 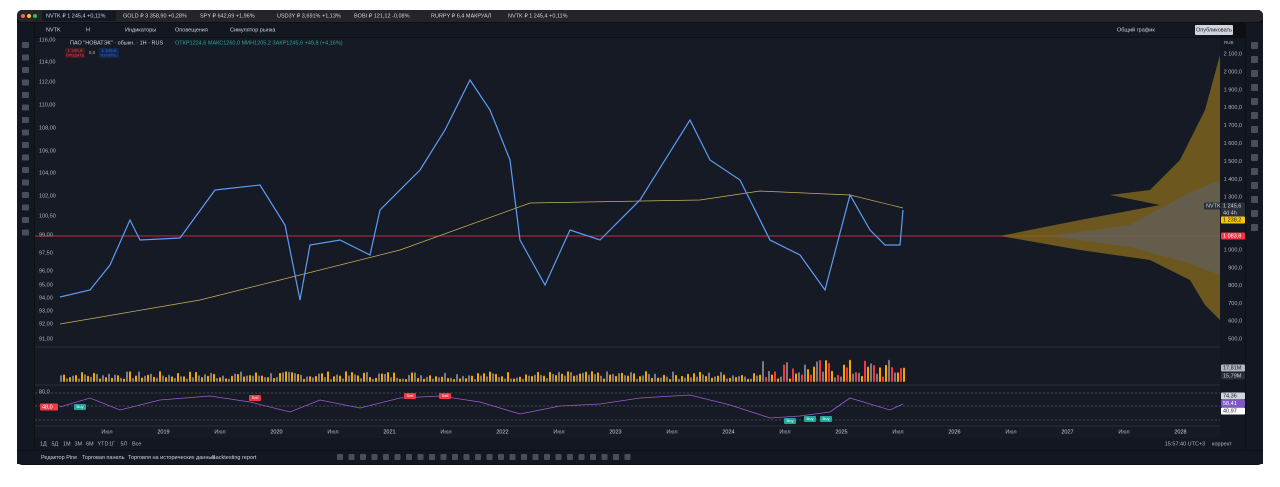 I want to click on tab-label: SPY ₽ 642,69 +1,96%, so click(x=227, y=15).